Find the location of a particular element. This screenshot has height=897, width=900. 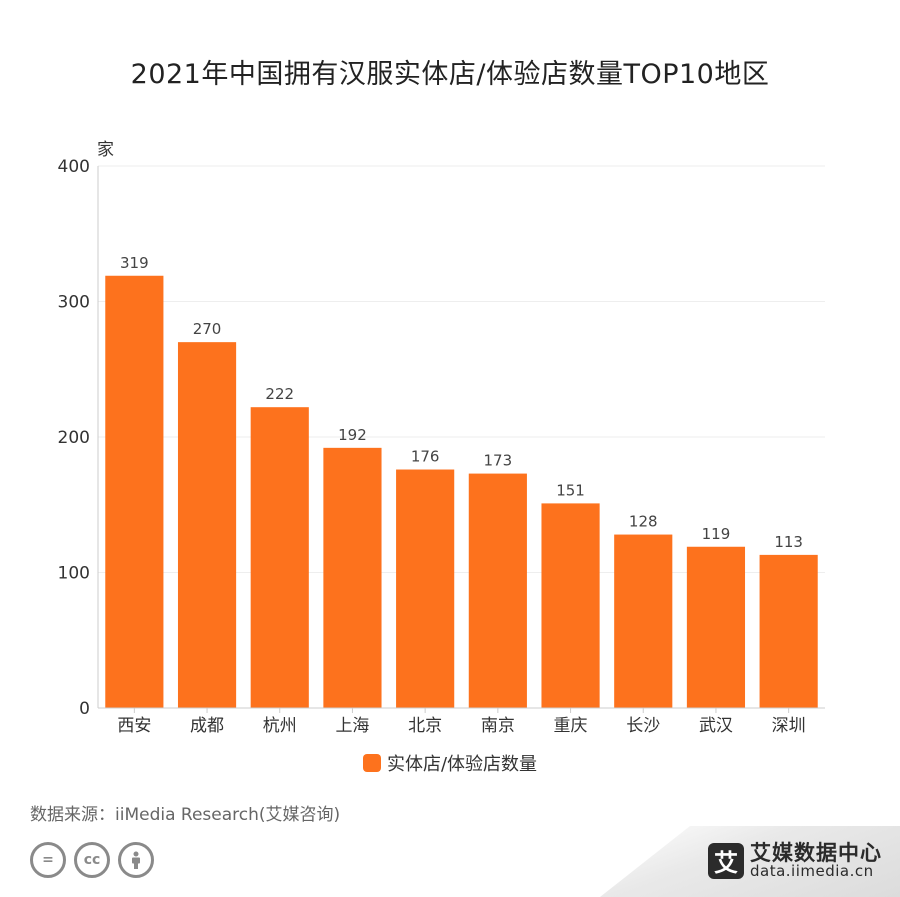

person-icon is located at coordinates (136, 860).